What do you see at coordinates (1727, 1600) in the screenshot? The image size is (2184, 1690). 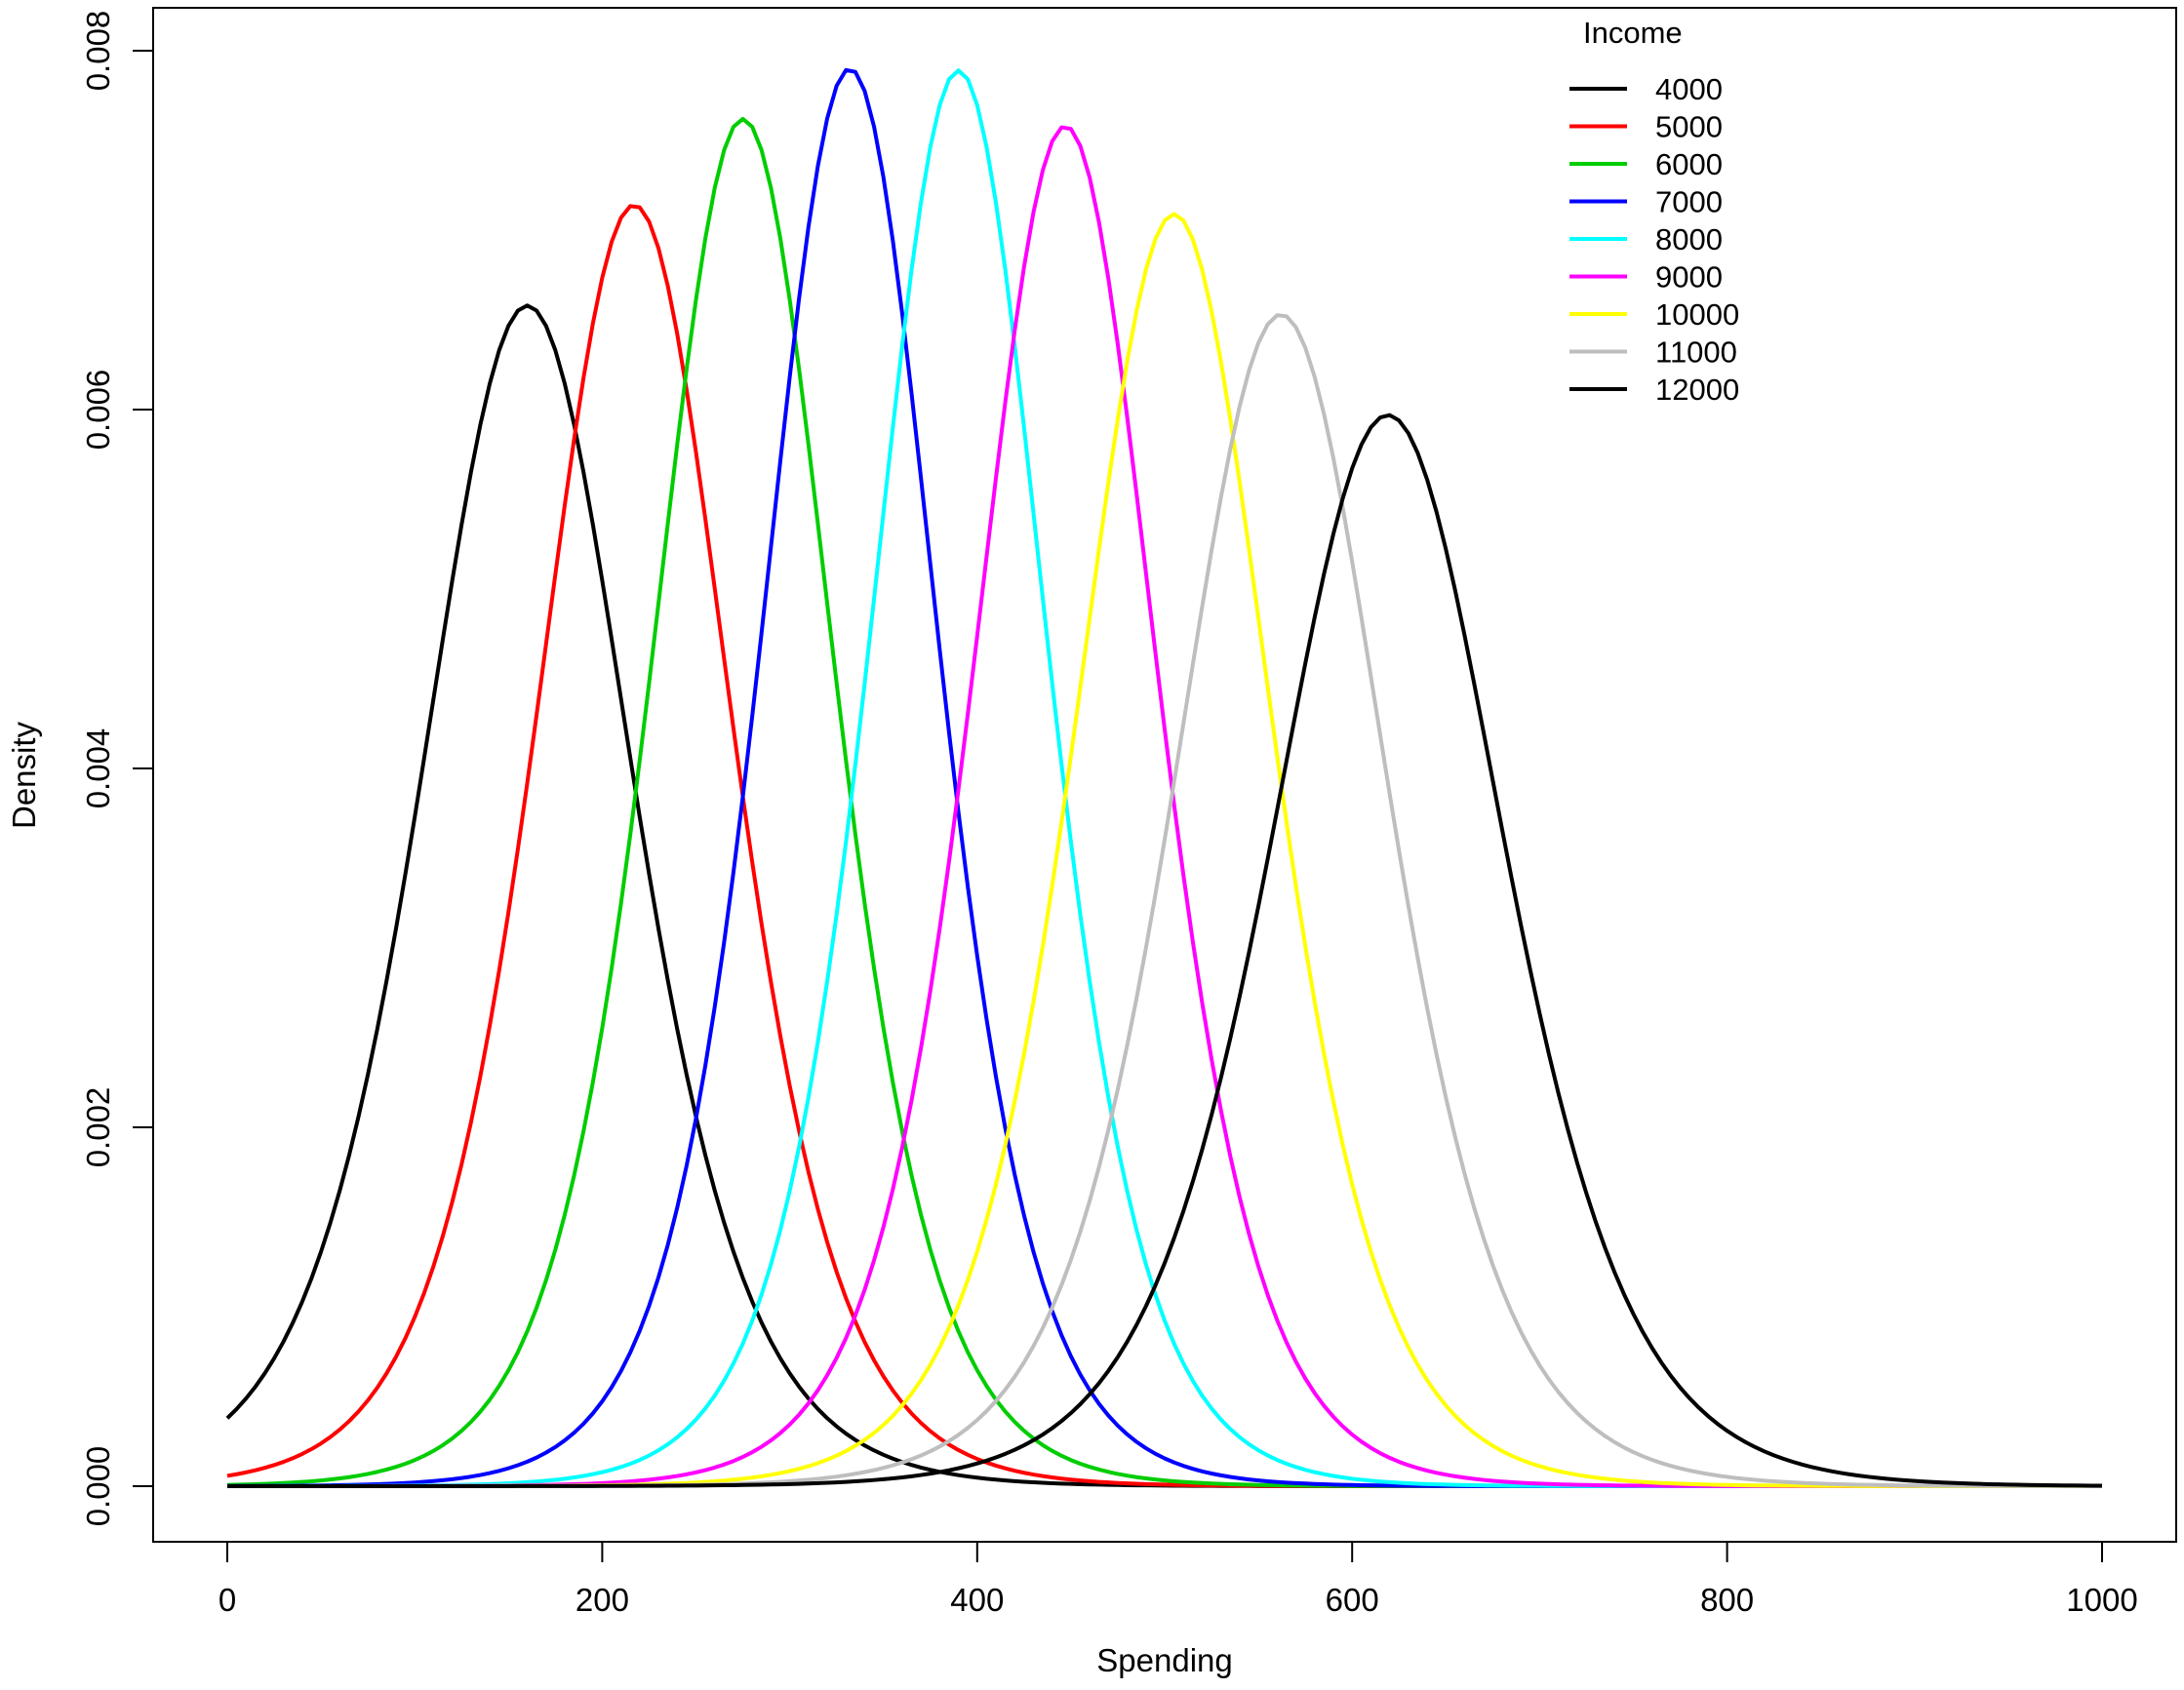 I see `x-tick-label: 800` at bounding box center [1727, 1600].